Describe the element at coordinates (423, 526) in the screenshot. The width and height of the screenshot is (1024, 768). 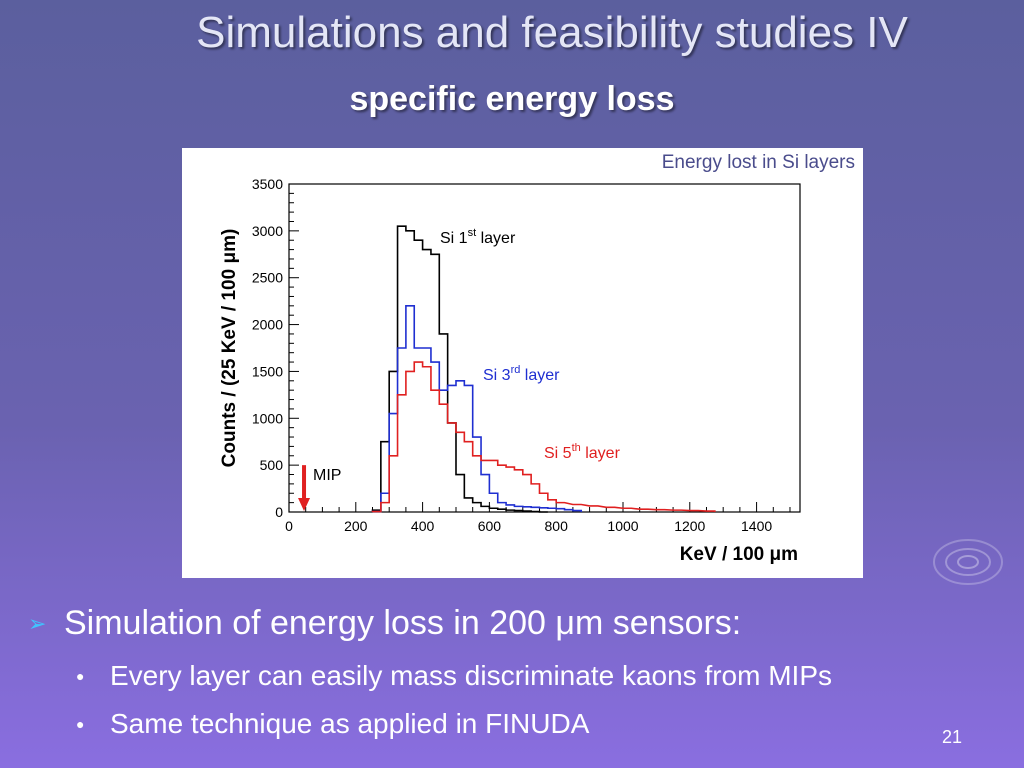
I see `x-tick-label: 400` at that location.